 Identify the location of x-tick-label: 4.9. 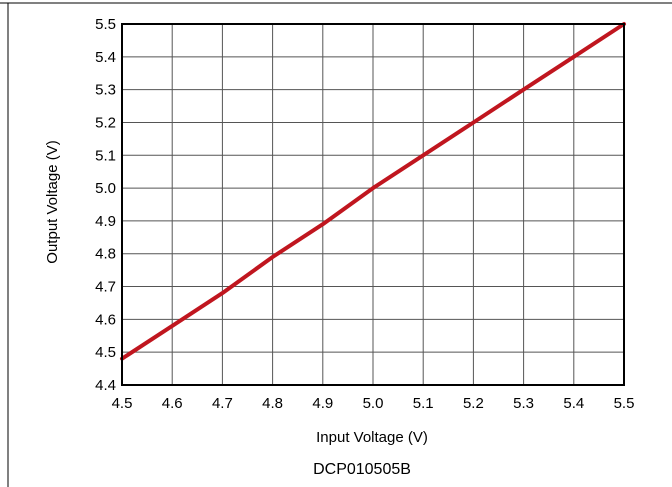
(322, 403).